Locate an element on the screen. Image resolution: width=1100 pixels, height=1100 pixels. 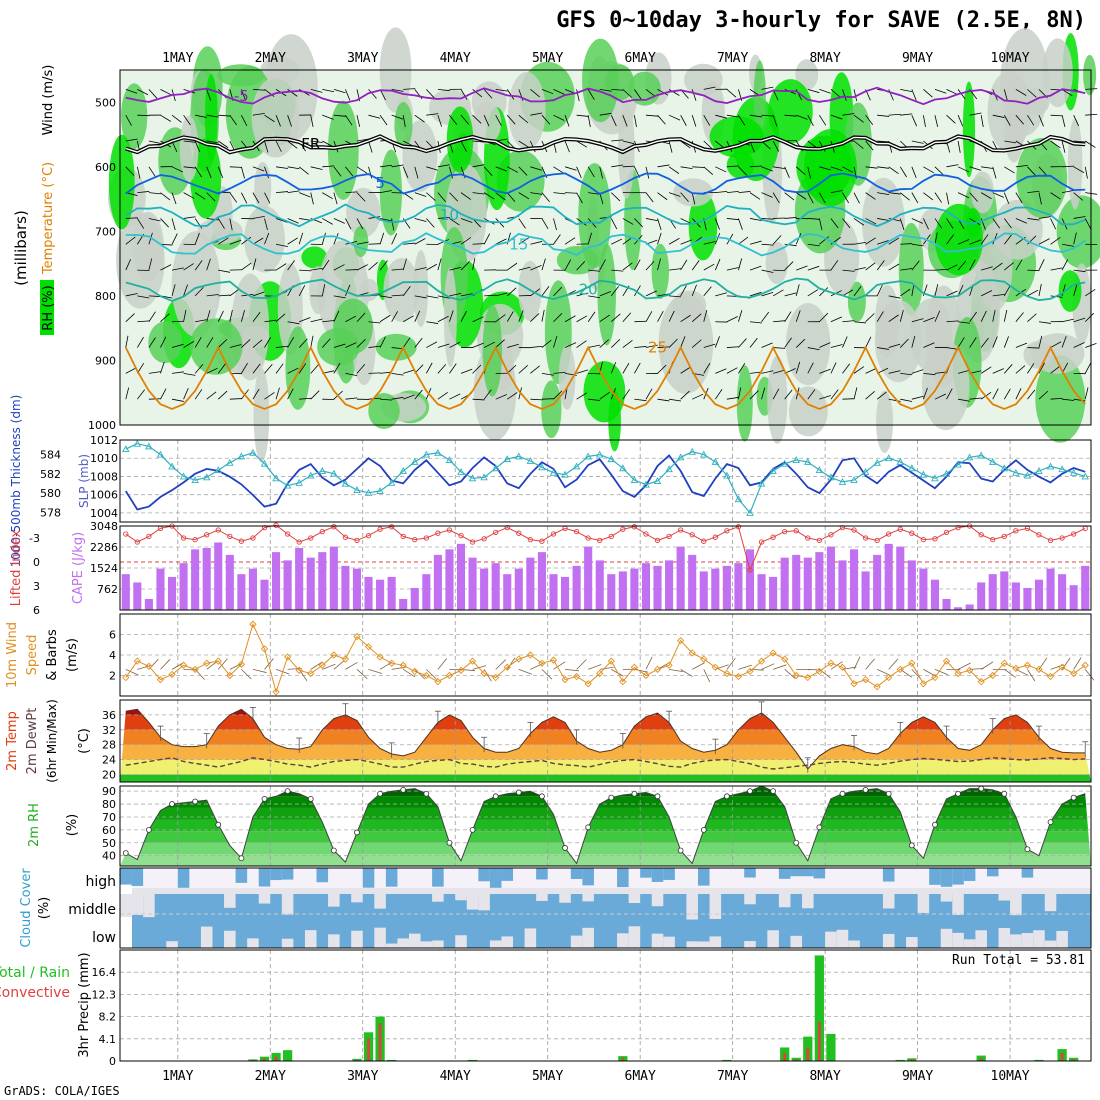
isotherm-label: 10 is located at coordinates (449, 215).